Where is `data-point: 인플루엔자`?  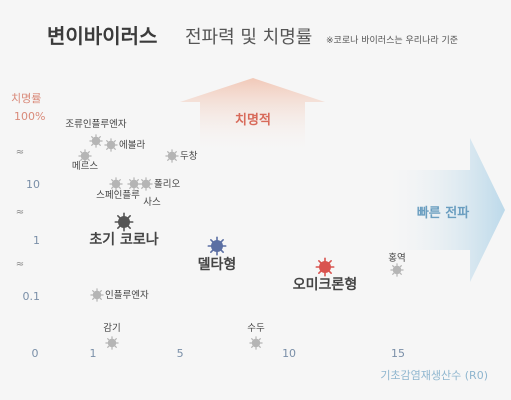
data-point: 인플루엔자 is located at coordinates (119, 295).